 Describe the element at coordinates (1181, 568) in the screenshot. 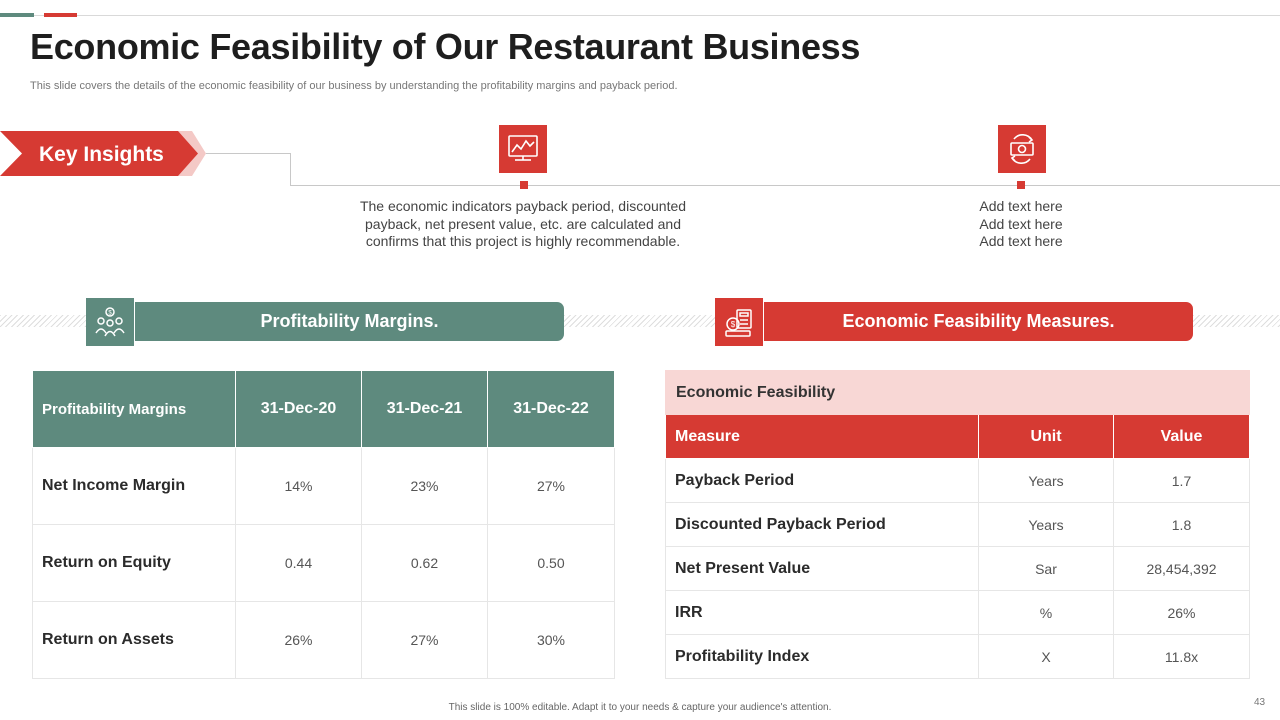

I see `table-cell: 28,454,392` at that location.